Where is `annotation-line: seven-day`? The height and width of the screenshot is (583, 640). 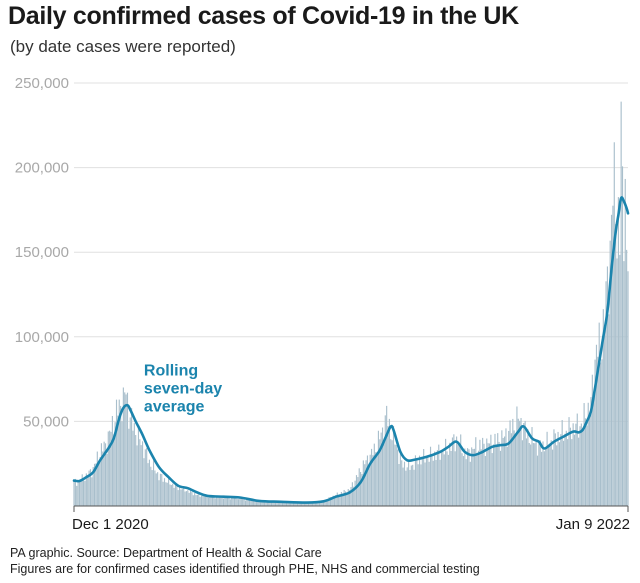
annotation-line: seven-day is located at coordinates (183, 389).